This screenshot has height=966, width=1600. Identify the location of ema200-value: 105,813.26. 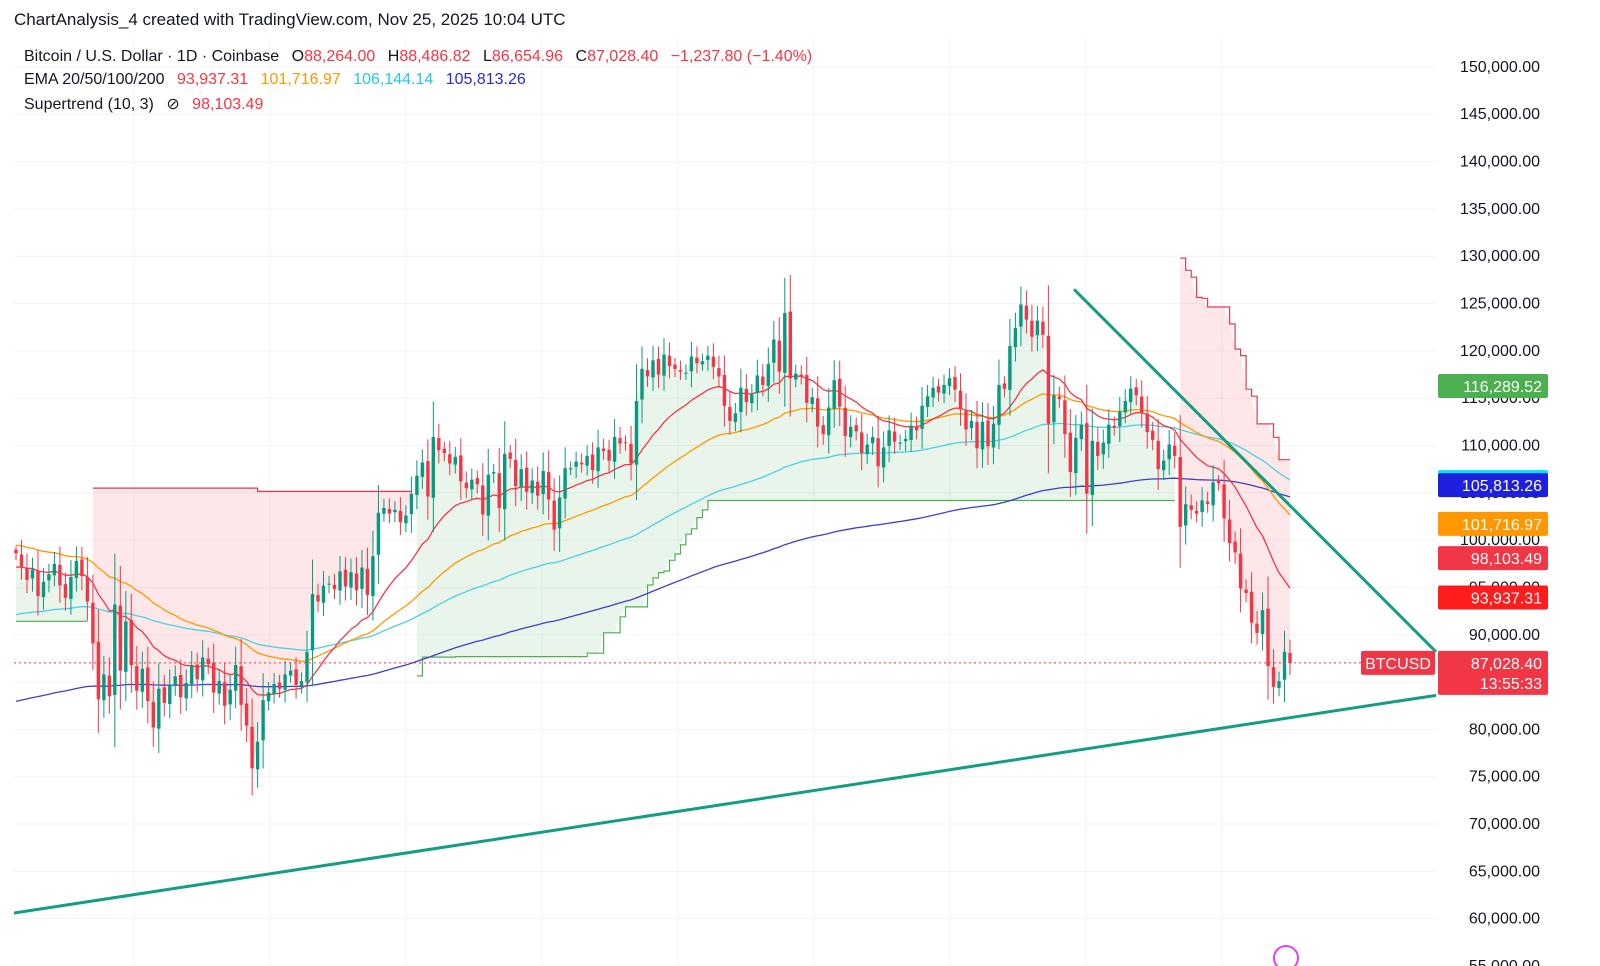
(485, 79).